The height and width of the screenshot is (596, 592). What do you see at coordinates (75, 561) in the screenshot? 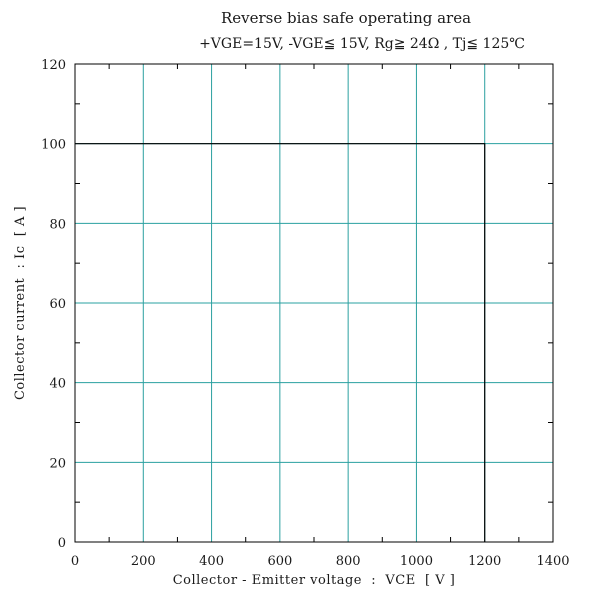
I see `x-tick-label: 0` at bounding box center [75, 561].